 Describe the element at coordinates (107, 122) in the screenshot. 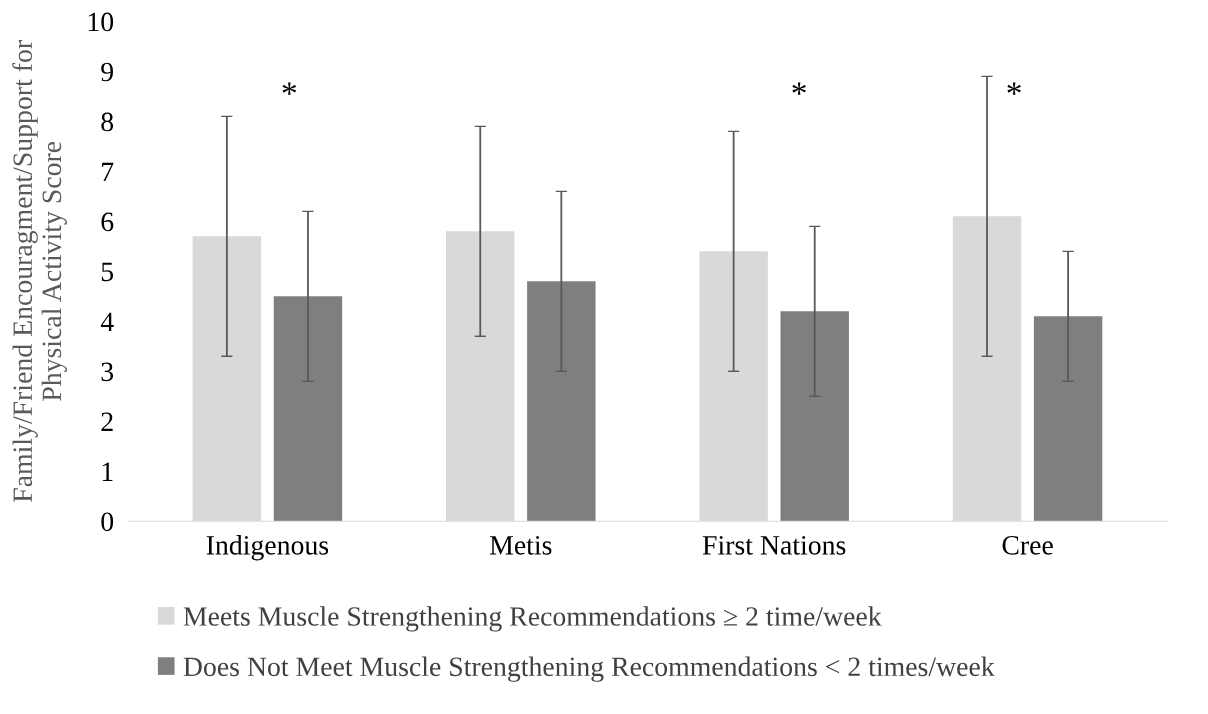

I see `y-tick-label: 8` at that location.